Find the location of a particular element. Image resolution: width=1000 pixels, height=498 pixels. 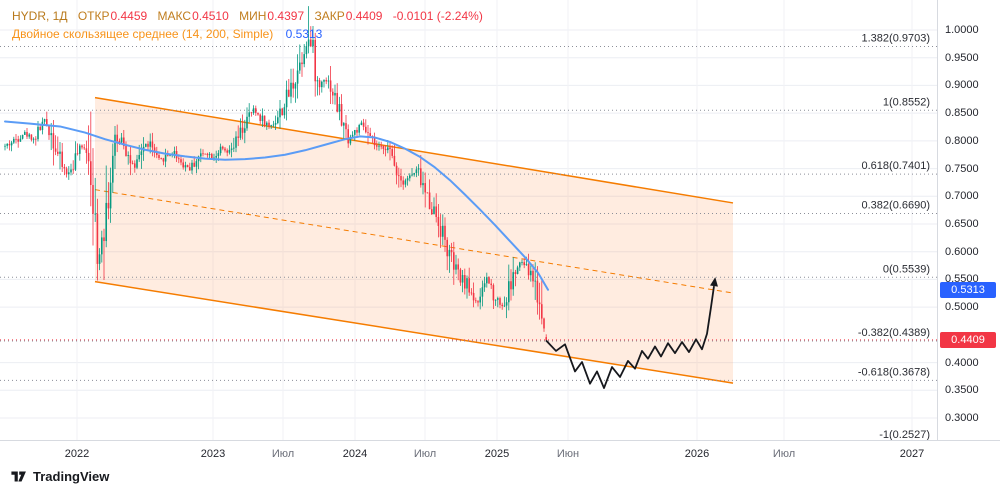

tradingview-logo-icon is located at coordinates (18, 476).